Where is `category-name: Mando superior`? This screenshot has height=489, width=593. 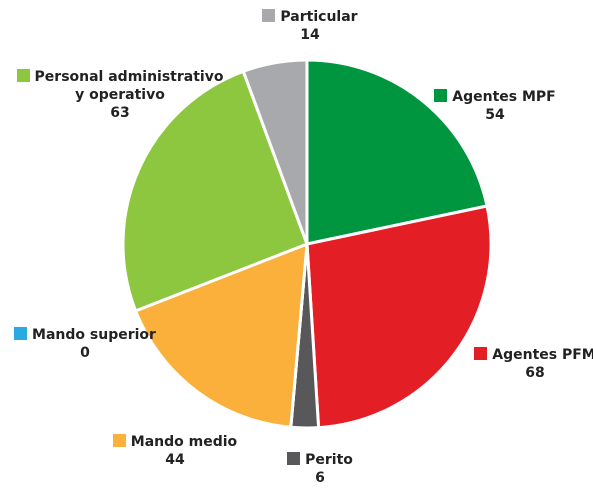
category-name: Mando superior is located at coordinates (94, 335).